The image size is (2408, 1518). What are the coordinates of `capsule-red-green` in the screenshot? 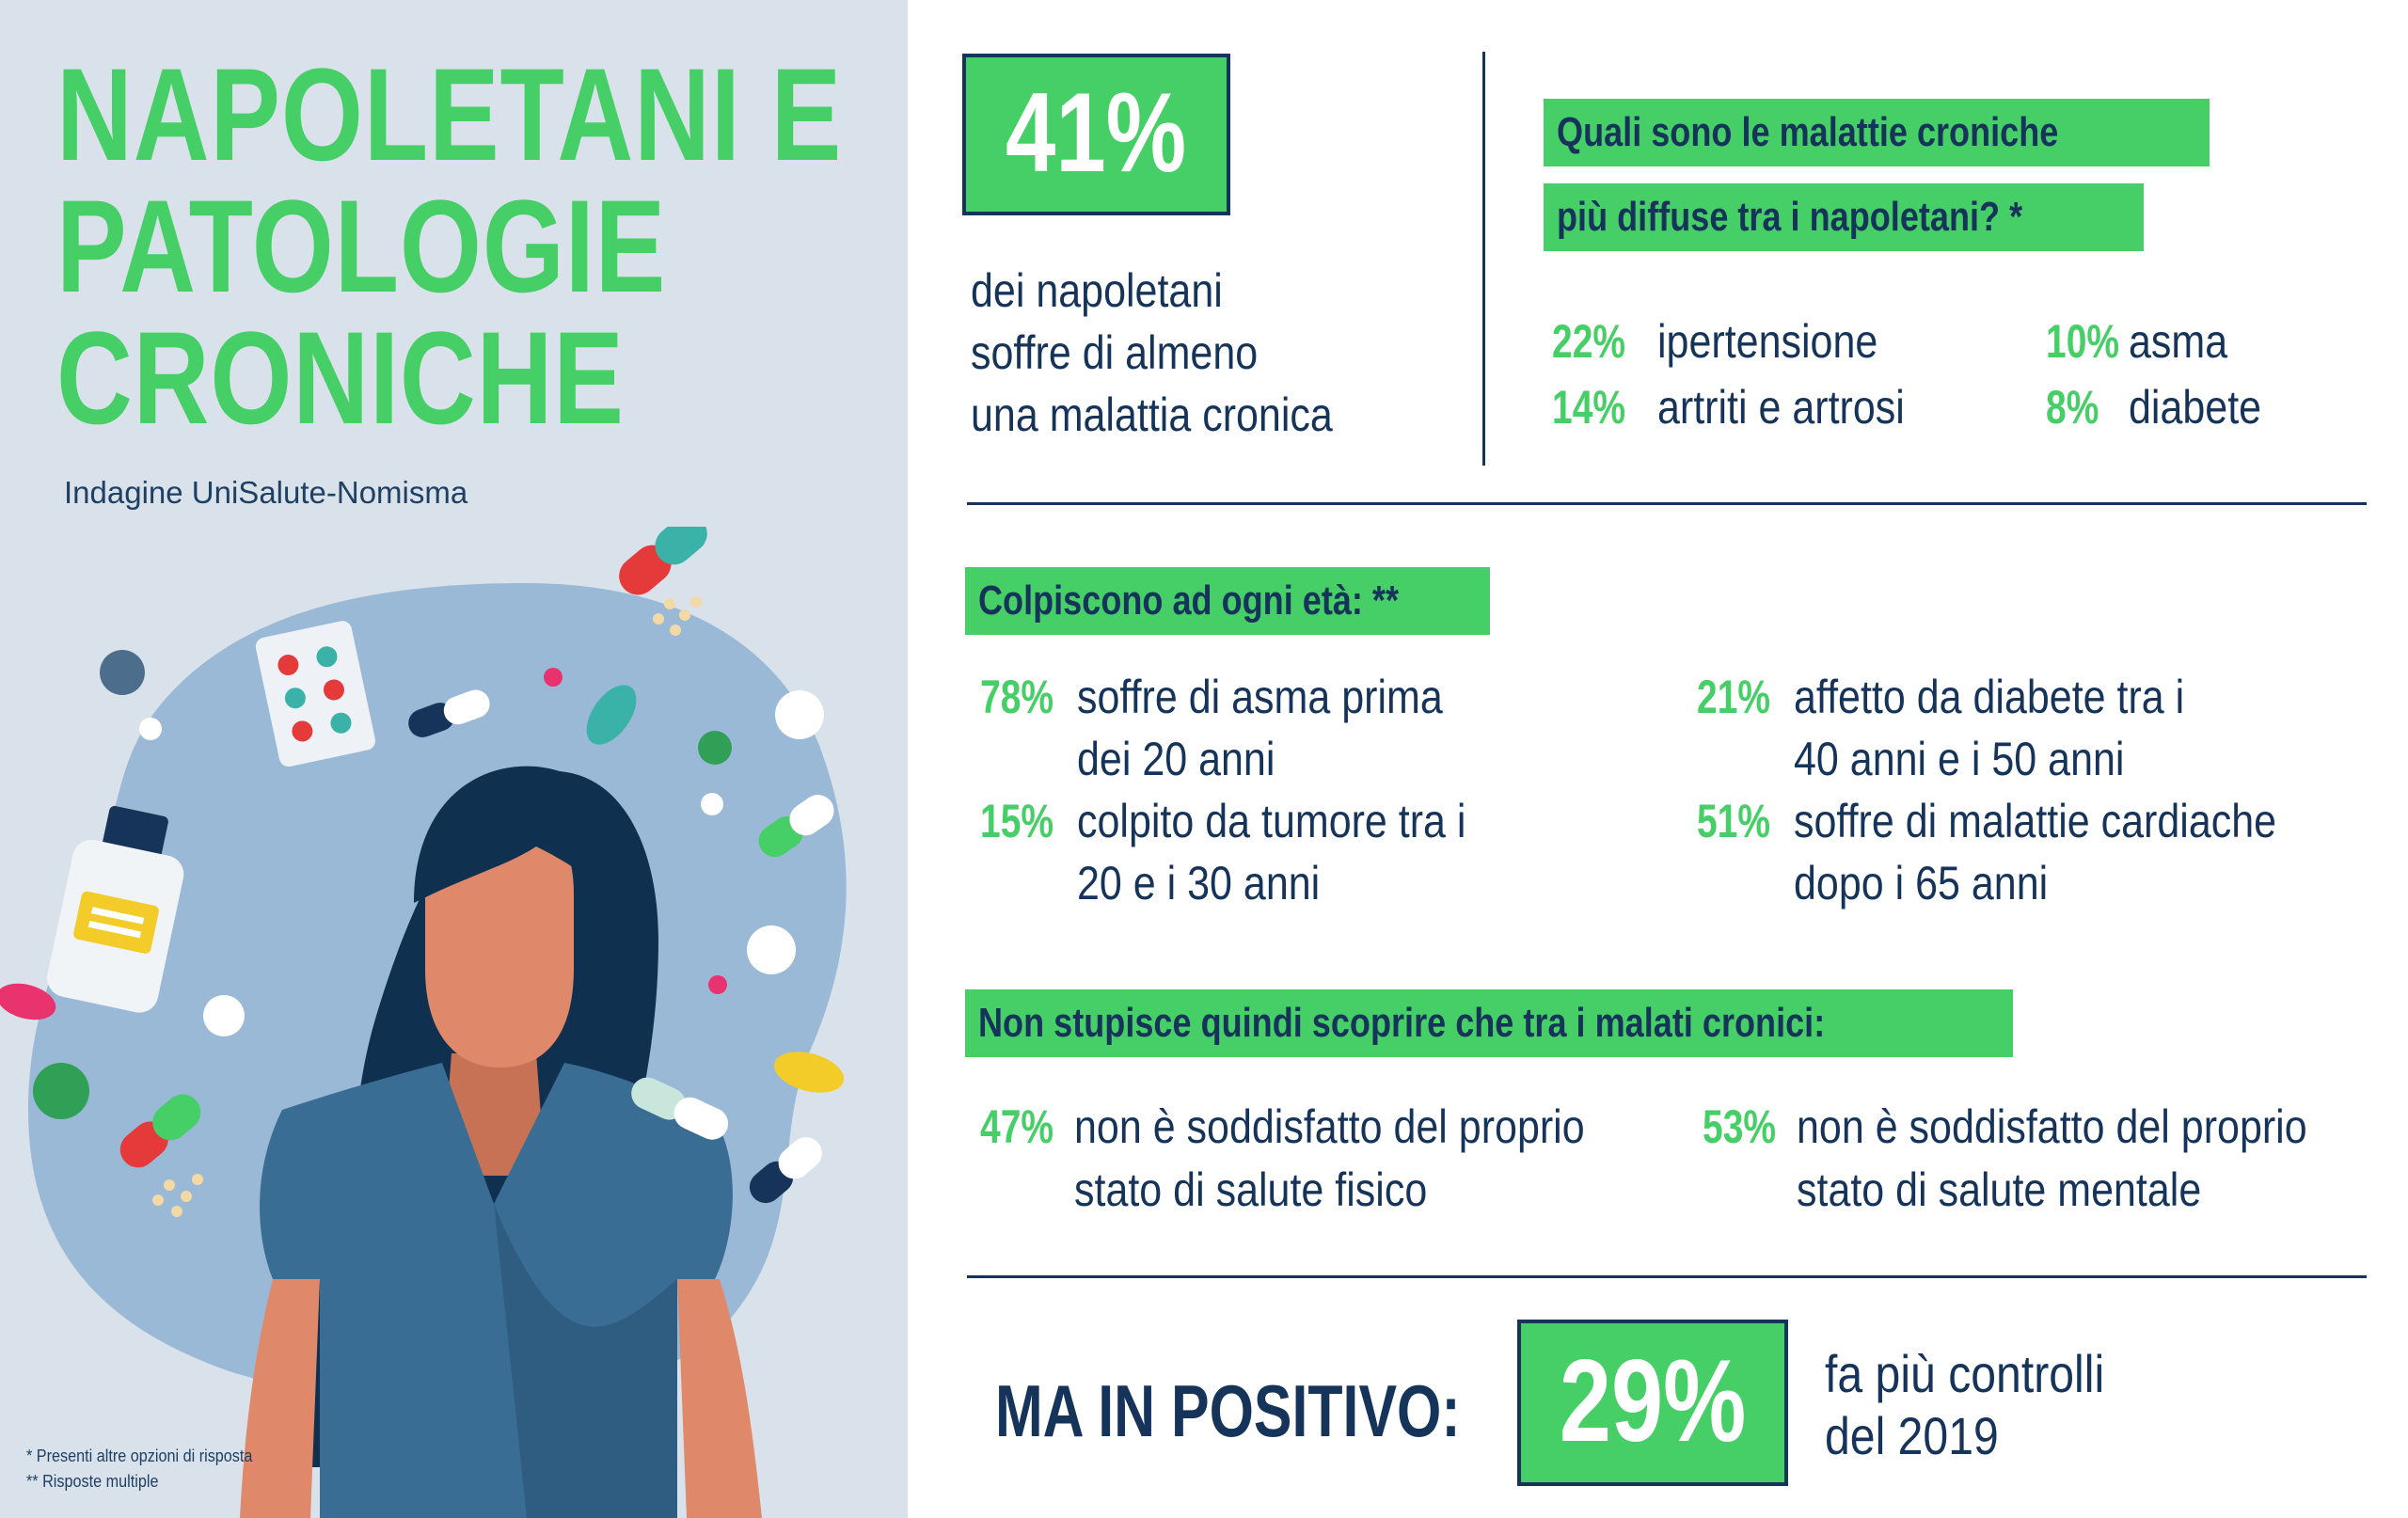 It's located at (160, 1131).